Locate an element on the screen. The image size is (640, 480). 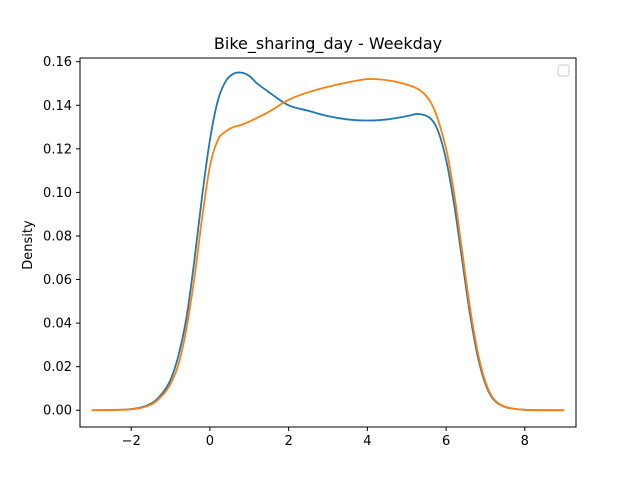
y-tick-label: 0.08 is located at coordinates (57, 236).